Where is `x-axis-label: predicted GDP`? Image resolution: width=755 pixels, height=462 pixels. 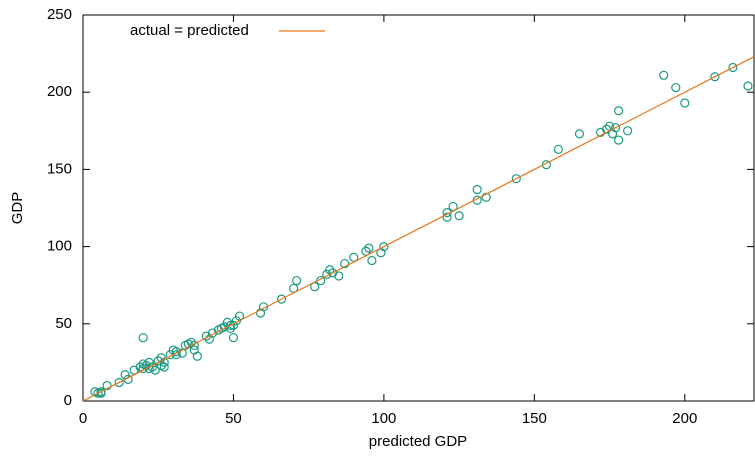 x-axis-label: predicted GDP is located at coordinates (418, 441).